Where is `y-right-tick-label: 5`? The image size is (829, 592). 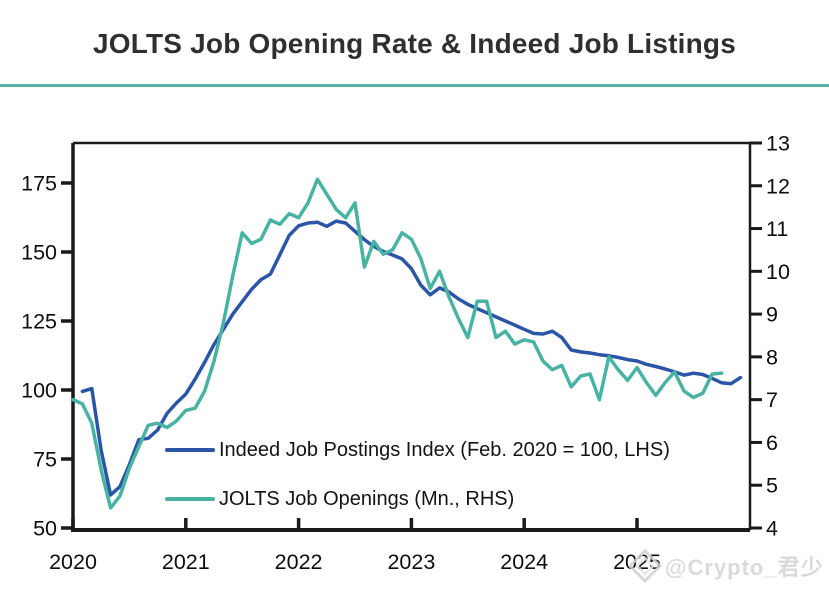 y-right-tick-label: 5 is located at coordinates (772, 486).